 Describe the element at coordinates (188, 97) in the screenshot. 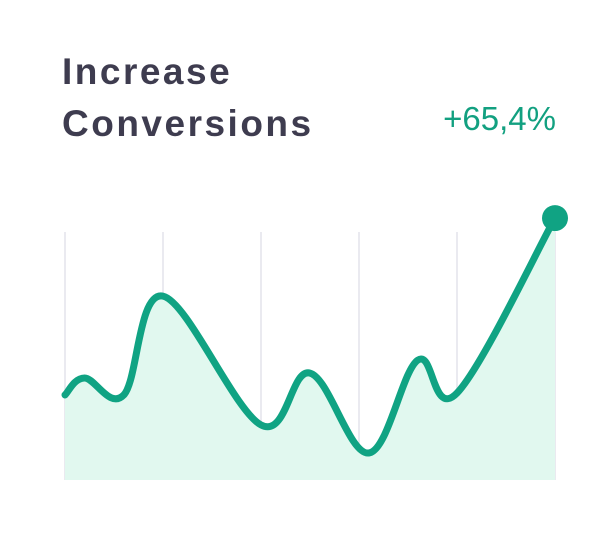

I see `widget-title: Increase Conversions` at that location.